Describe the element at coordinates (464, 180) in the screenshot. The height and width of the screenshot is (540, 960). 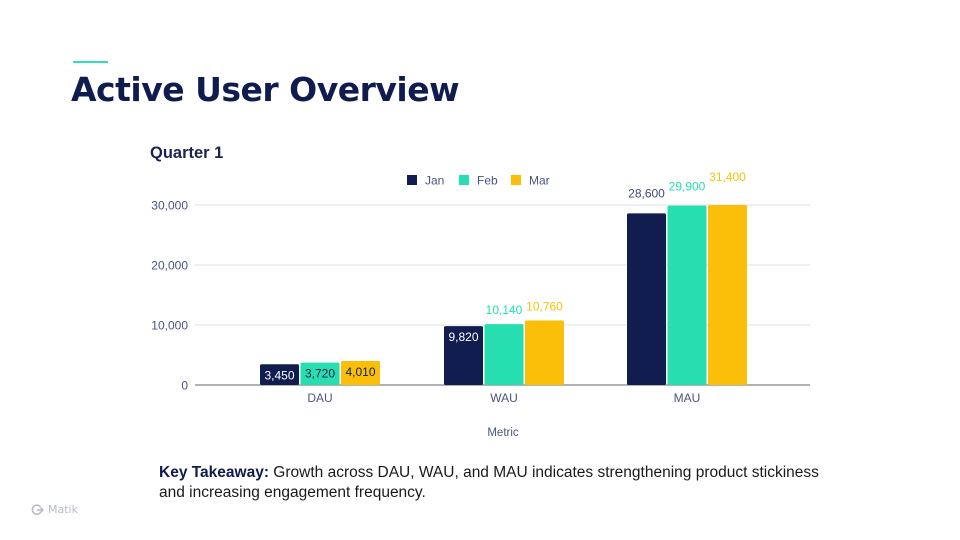
I see `legend-swatch-feb` at that location.